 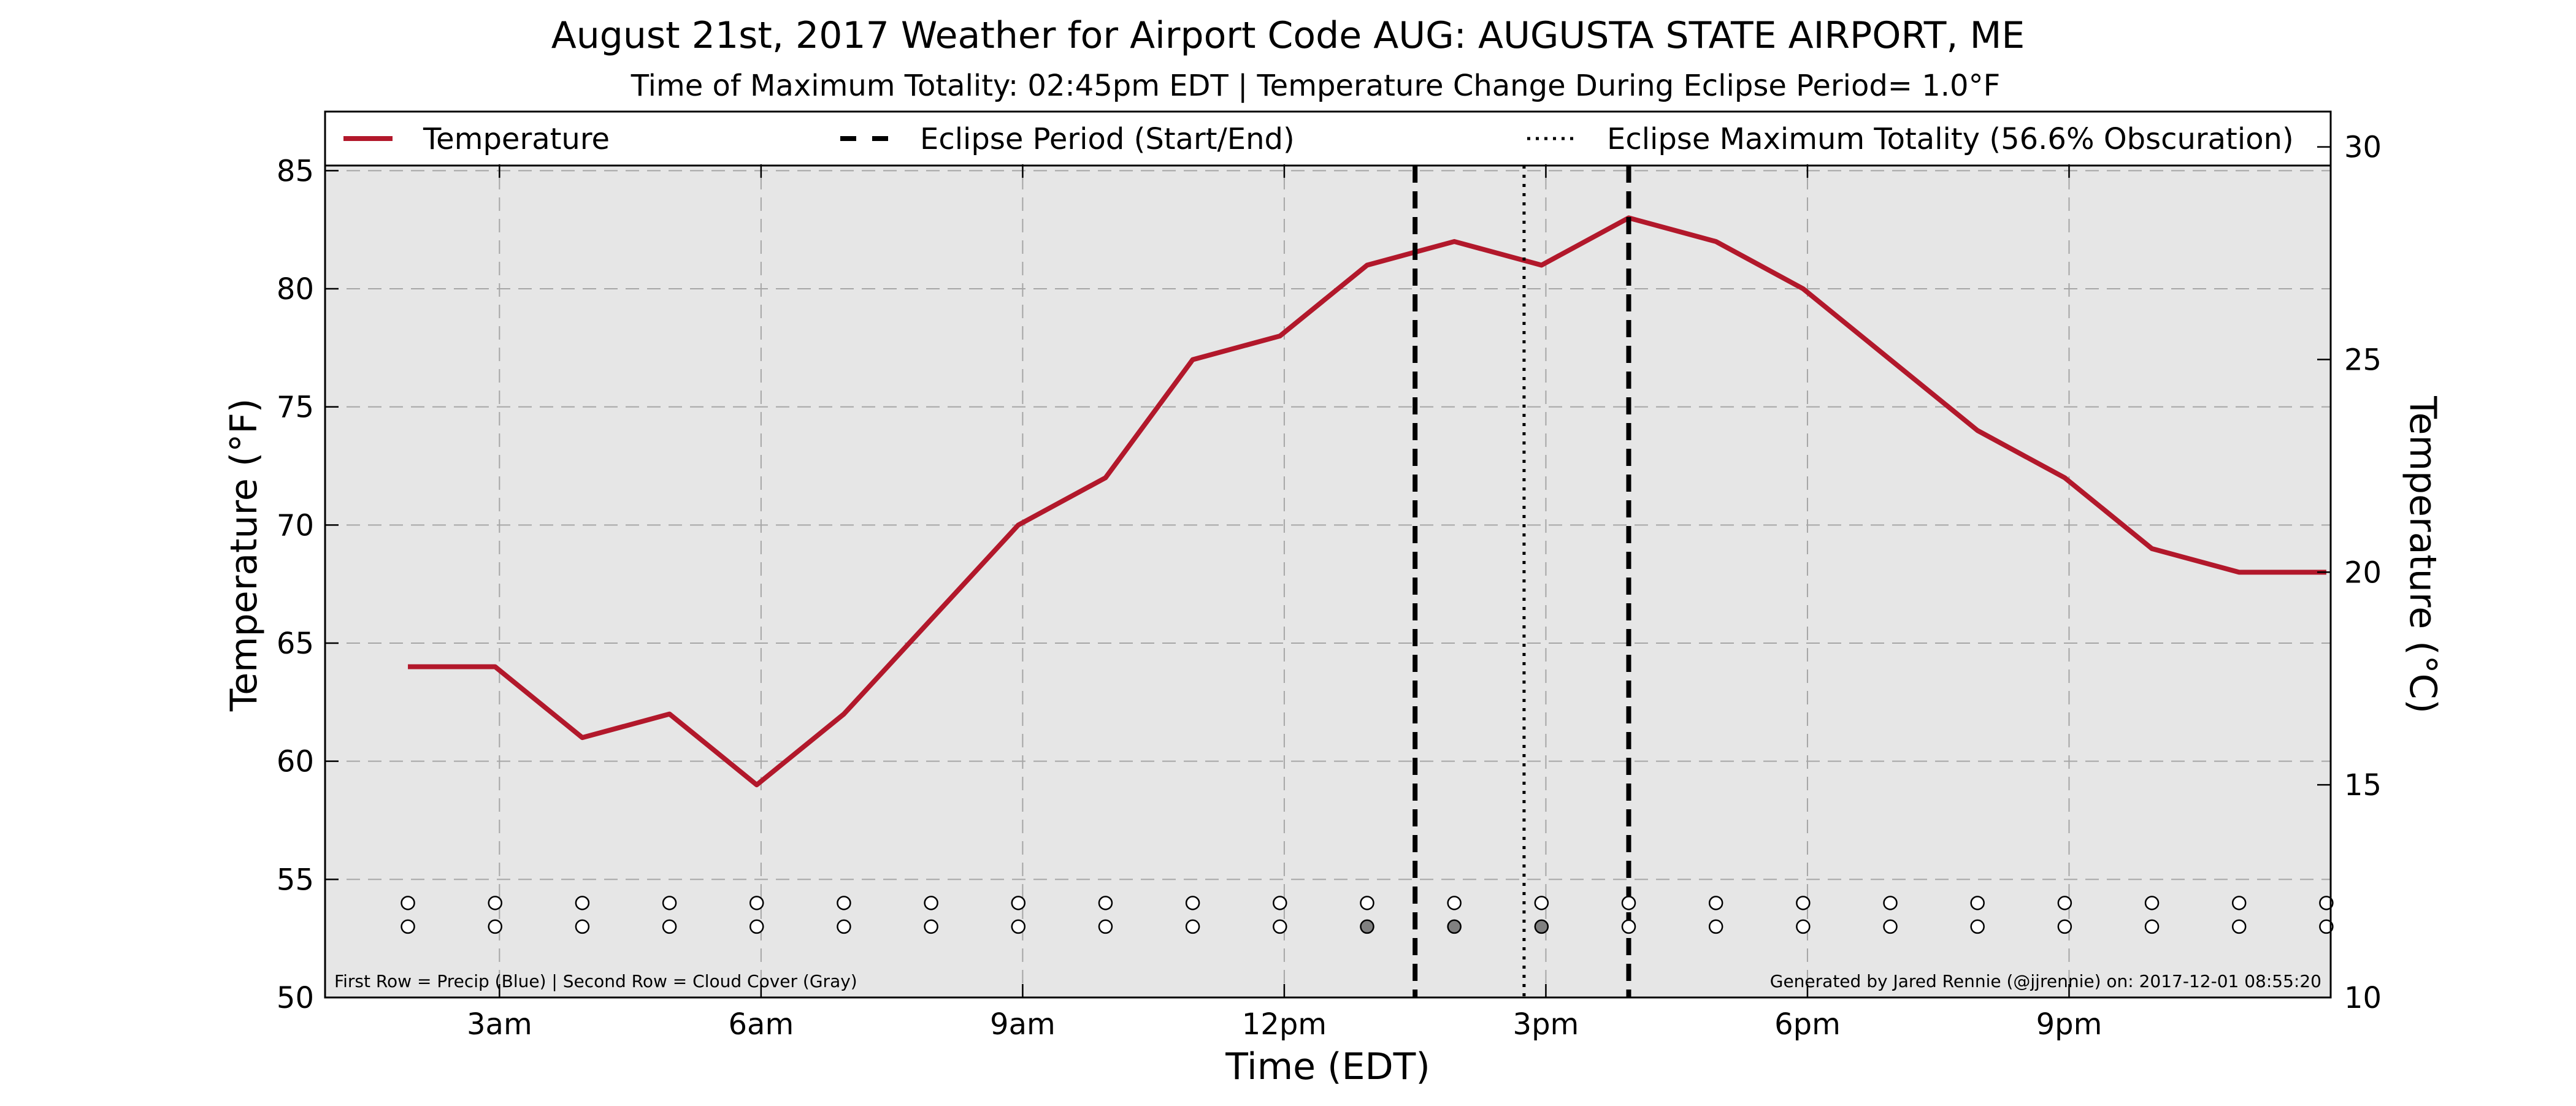 What do you see at coordinates (2422, 554) in the screenshot?
I see `y-axis-label-right: Temperature (°C)` at bounding box center [2422, 554].